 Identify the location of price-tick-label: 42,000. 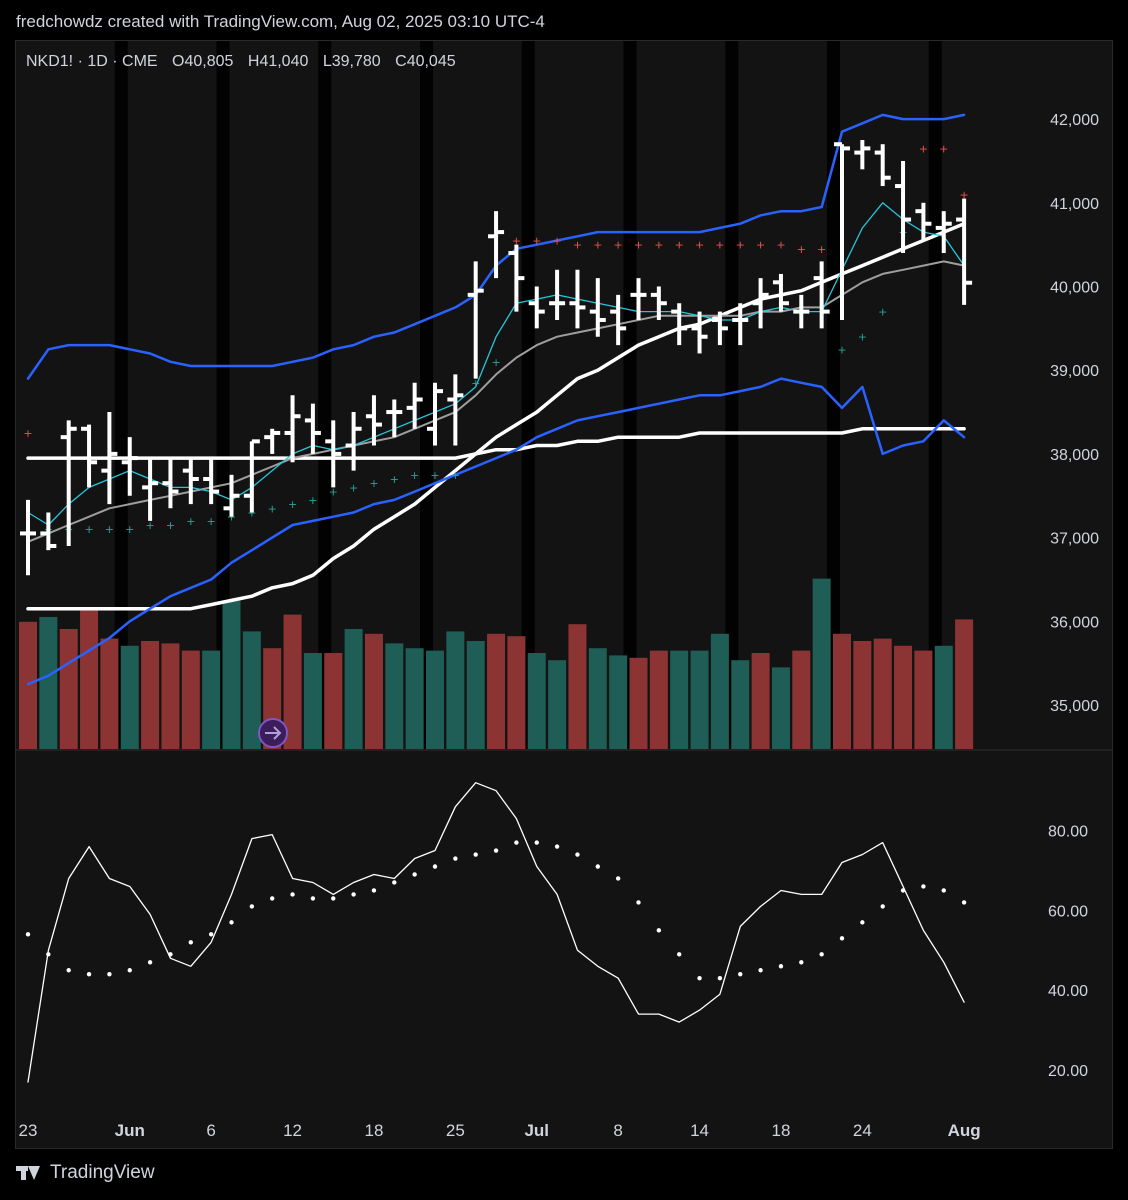
(1074, 120).